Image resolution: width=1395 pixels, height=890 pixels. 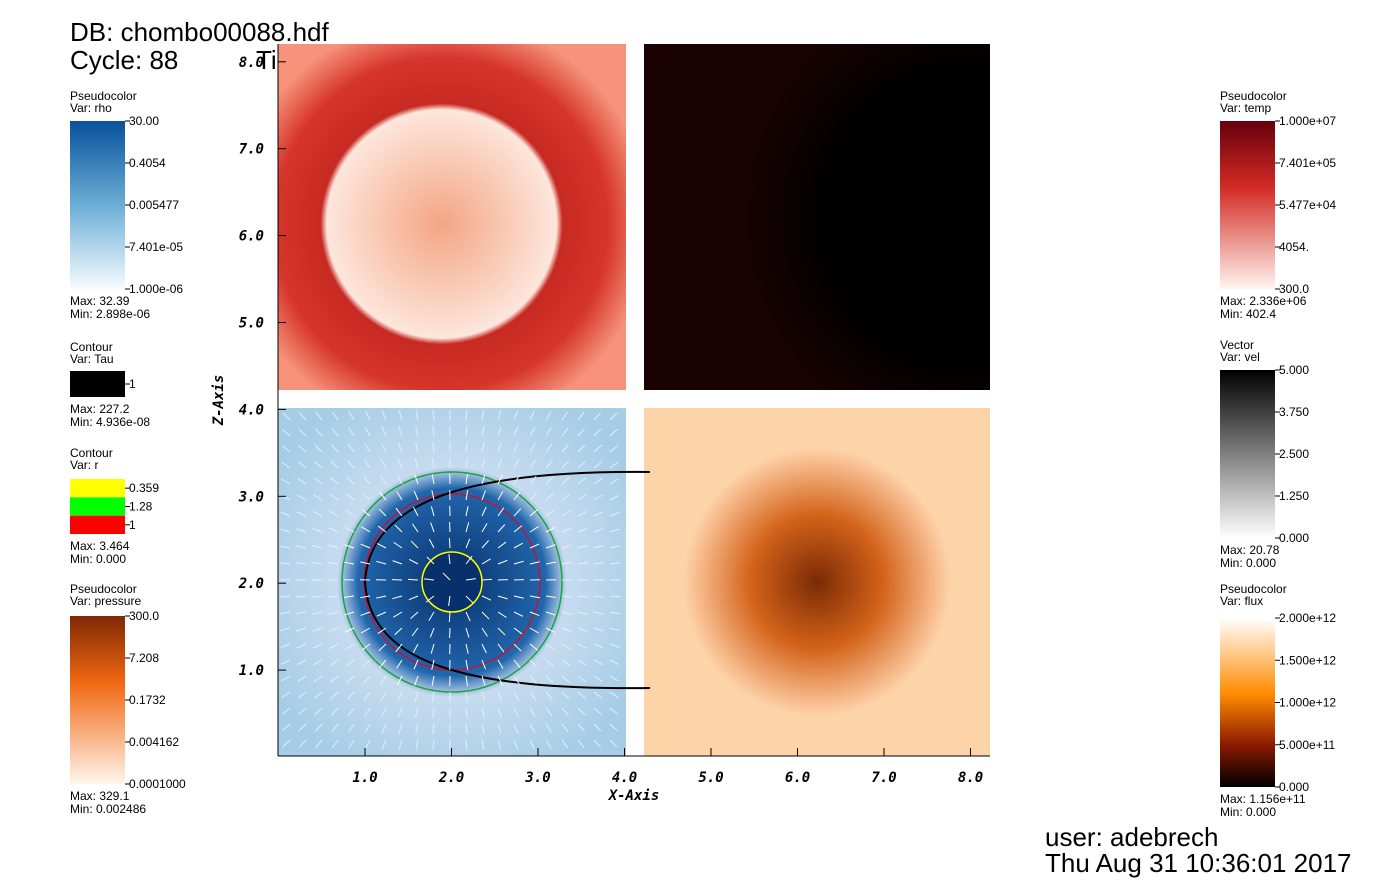 I want to click on legend-title: Contour, so click(x=91, y=453).